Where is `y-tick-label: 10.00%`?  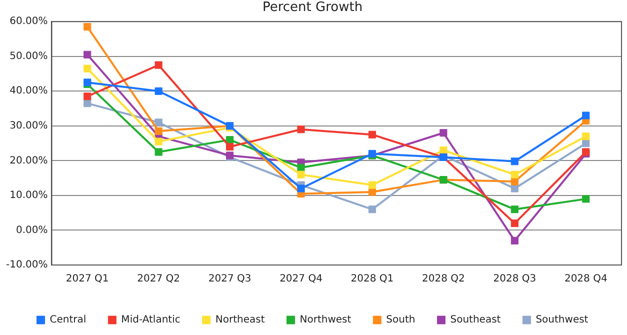
y-tick-label: 10.00% is located at coordinates (29, 196).